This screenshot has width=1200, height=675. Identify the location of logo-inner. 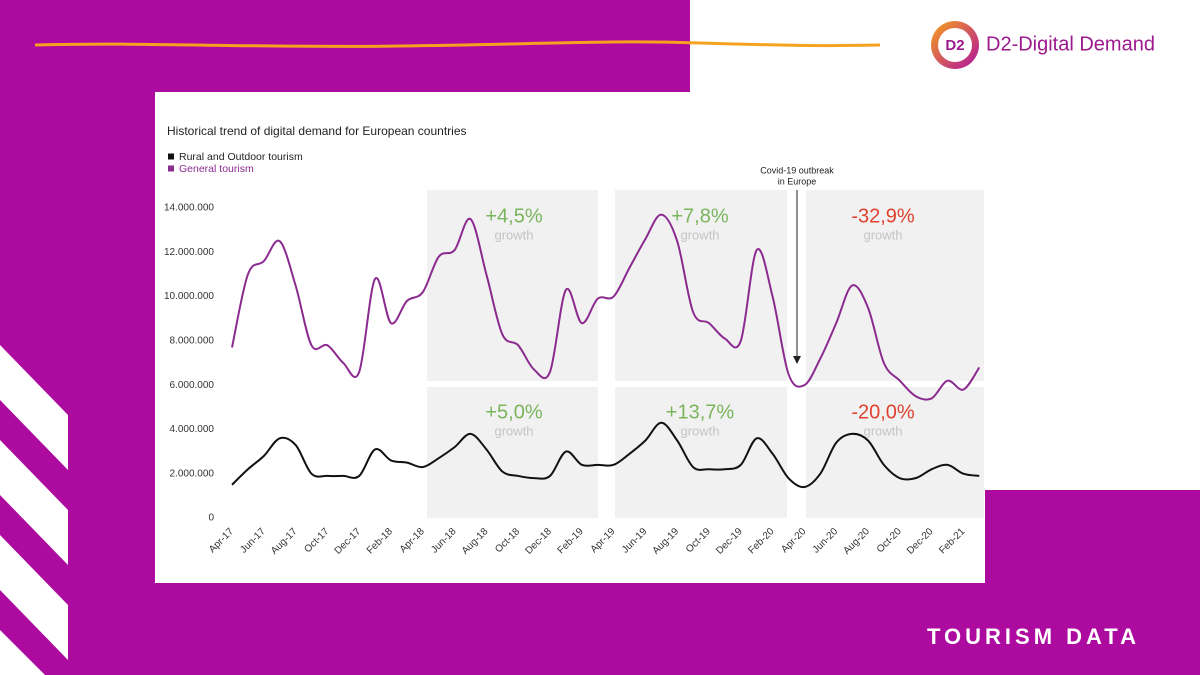
(955, 45).